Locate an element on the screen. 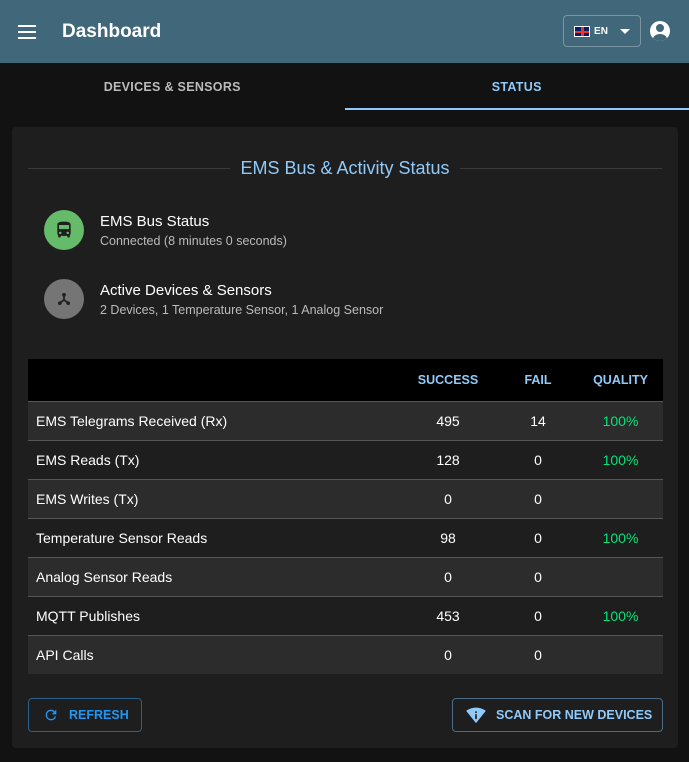 This screenshot has height=762, width=689. card-title-divider: EMS Bus & Activity Status is located at coordinates (345, 168).